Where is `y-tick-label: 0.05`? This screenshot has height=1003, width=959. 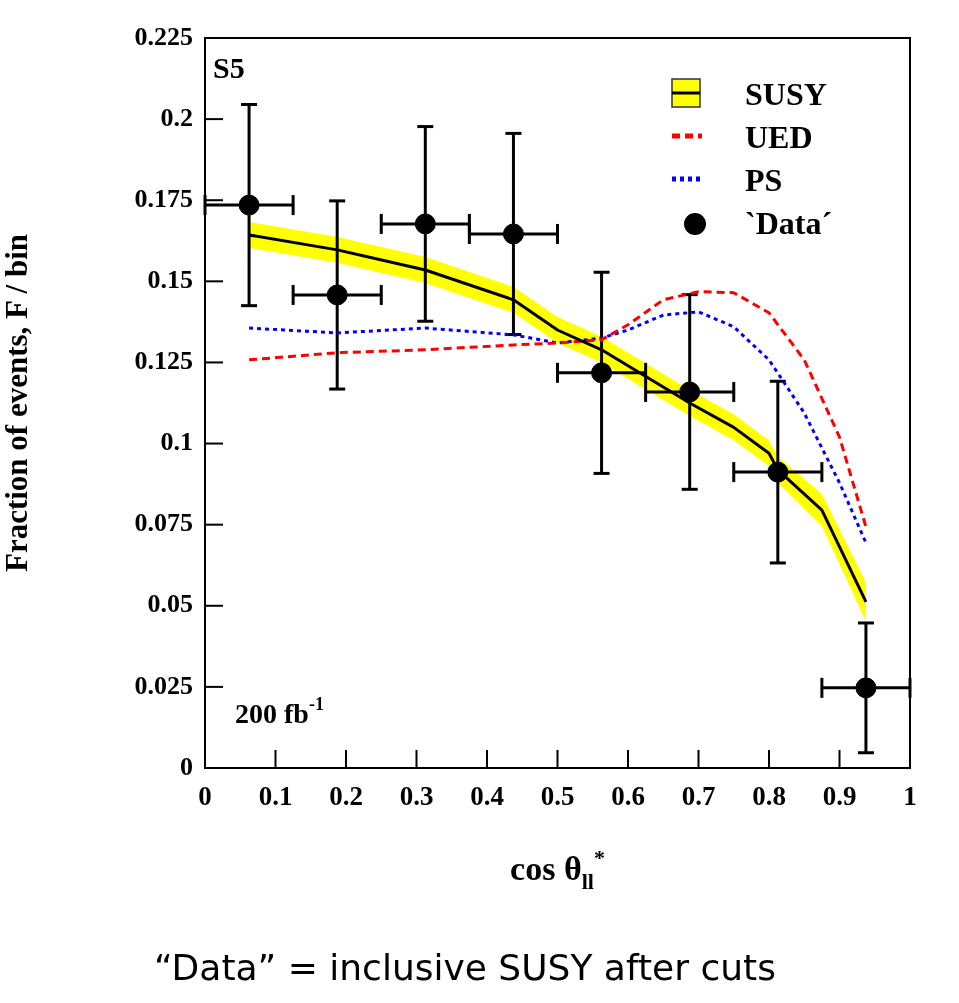 y-tick-label: 0.05 is located at coordinates (170, 604).